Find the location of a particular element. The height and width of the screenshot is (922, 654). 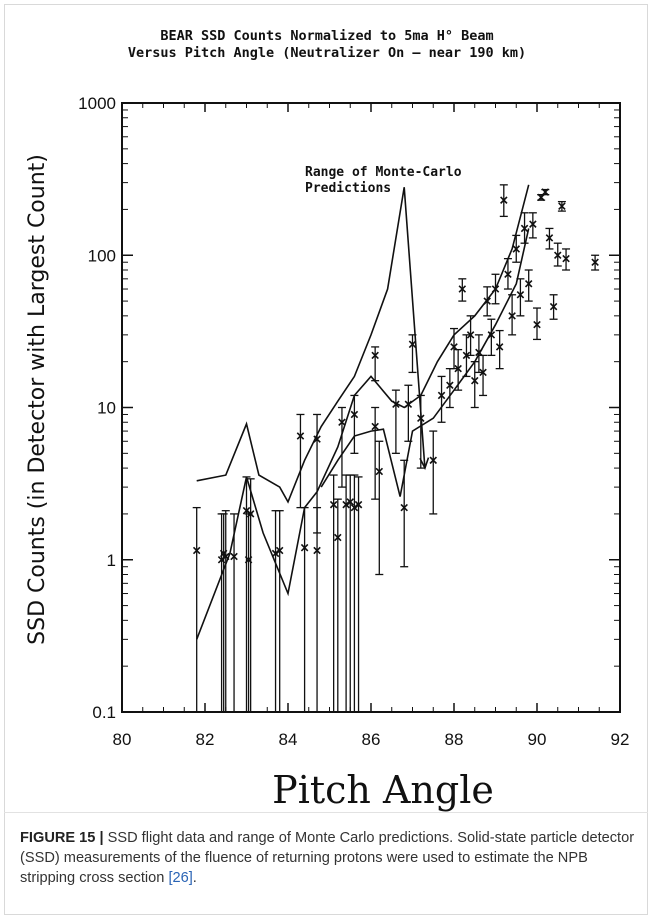

y-tick-label: 1000 is located at coordinates (97, 103).